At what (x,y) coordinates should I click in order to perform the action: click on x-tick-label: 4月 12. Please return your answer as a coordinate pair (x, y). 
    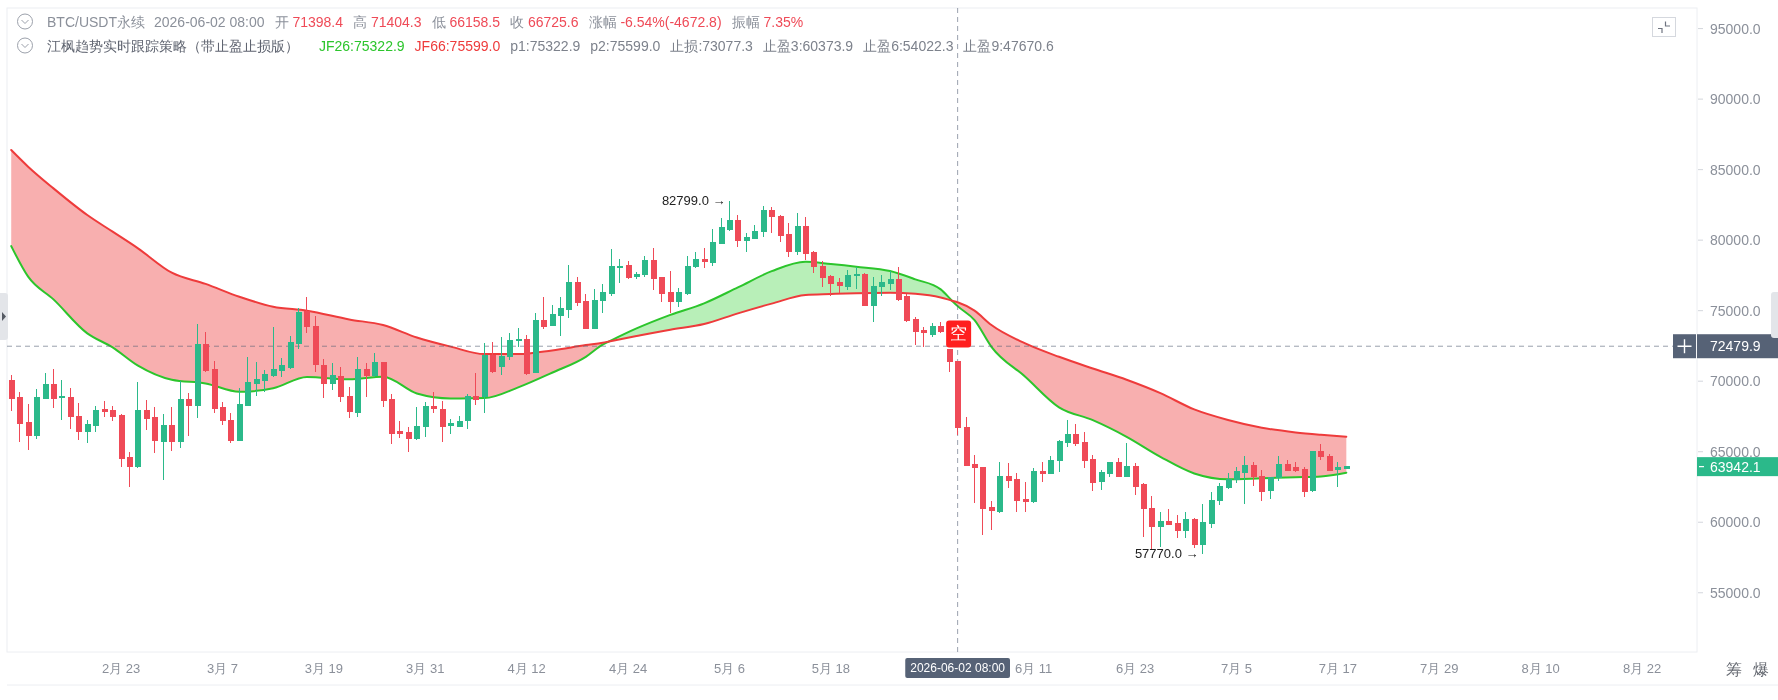
    Looking at the image, I should click on (526, 668).